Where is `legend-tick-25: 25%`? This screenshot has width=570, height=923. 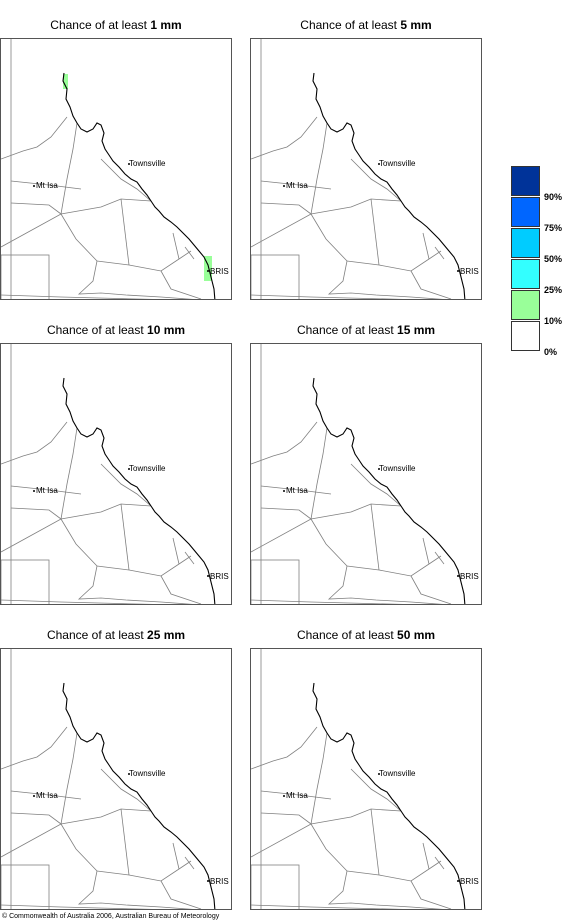 legend-tick-25: 25% is located at coordinates (553, 290).